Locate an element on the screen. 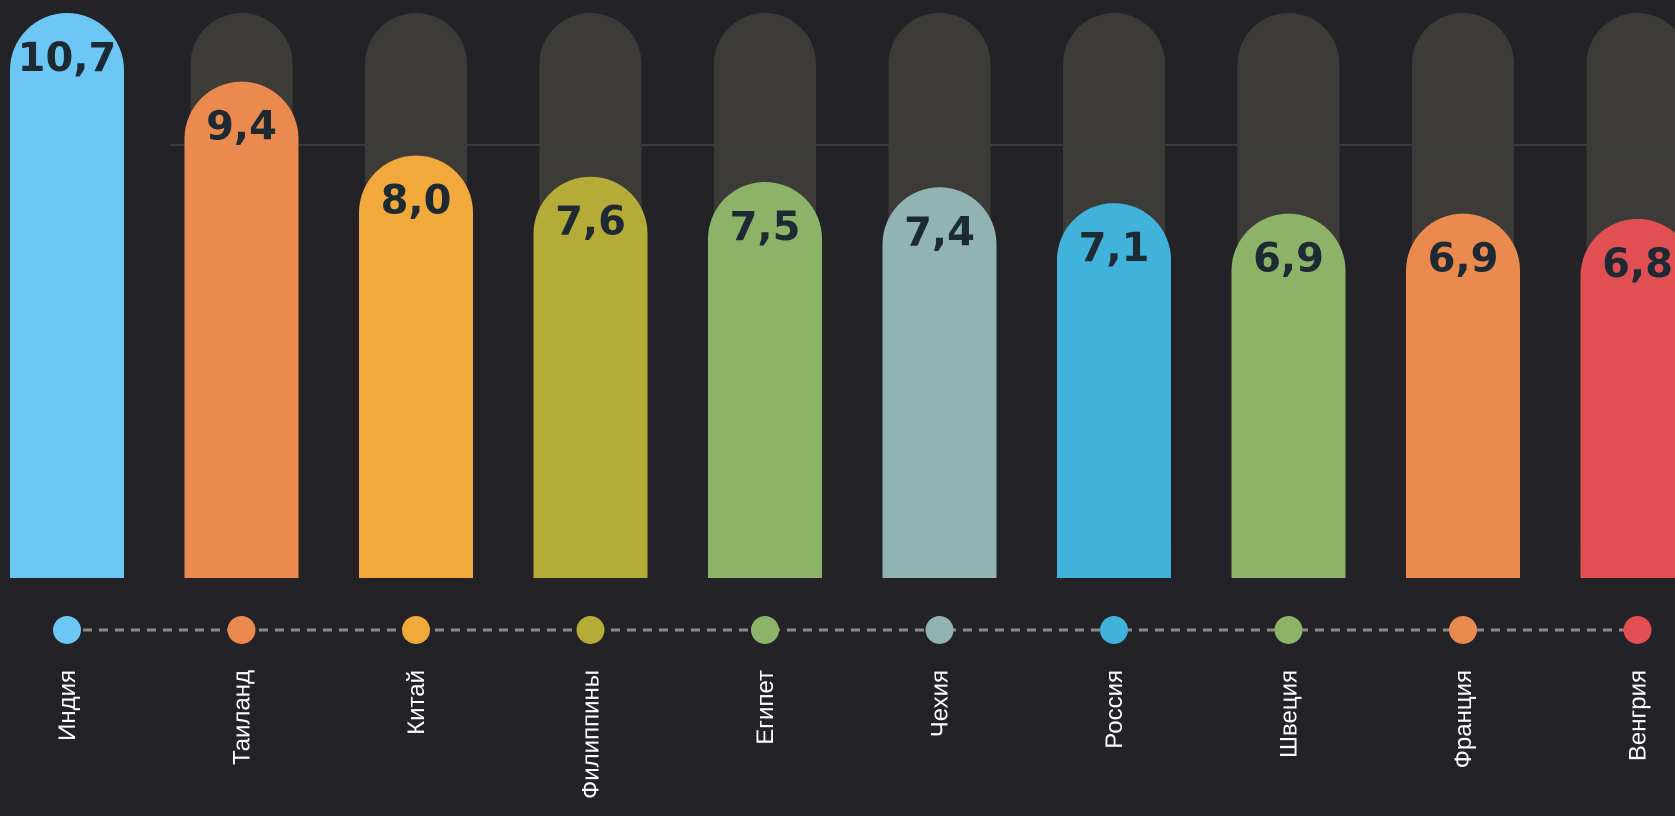  category-timeline is located at coordinates (852, 630).